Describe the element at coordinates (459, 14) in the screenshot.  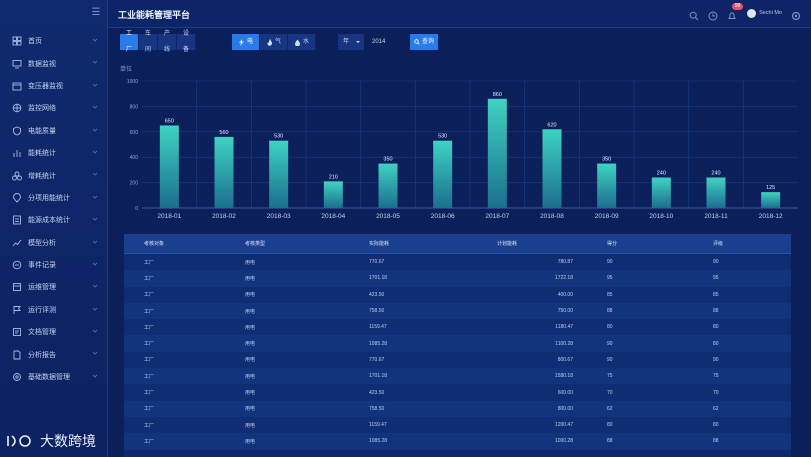
I see `top-bar: 工业能耗管理平台 99 Sechi Mo` at that location.